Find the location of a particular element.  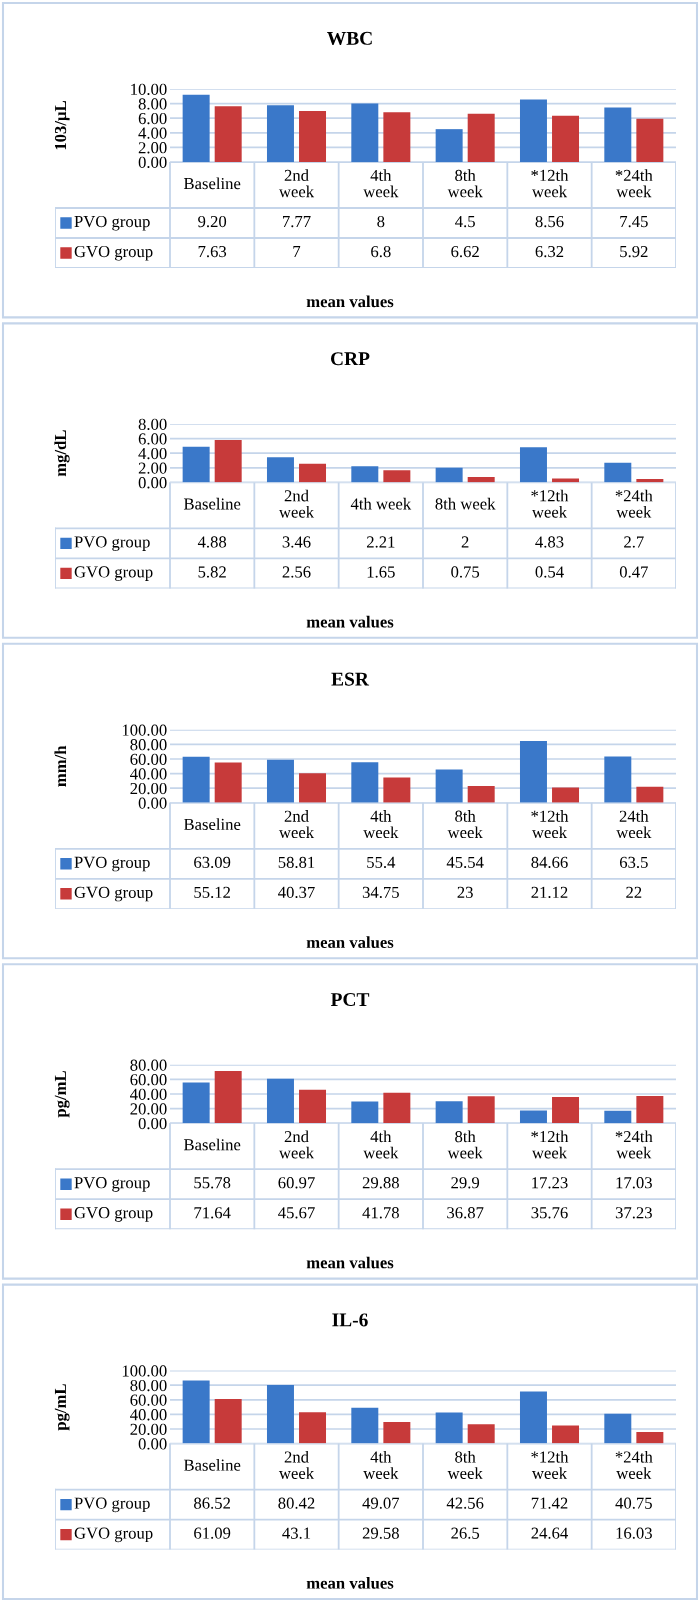

data-label: 7.45 is located at coordinates (634, 222).